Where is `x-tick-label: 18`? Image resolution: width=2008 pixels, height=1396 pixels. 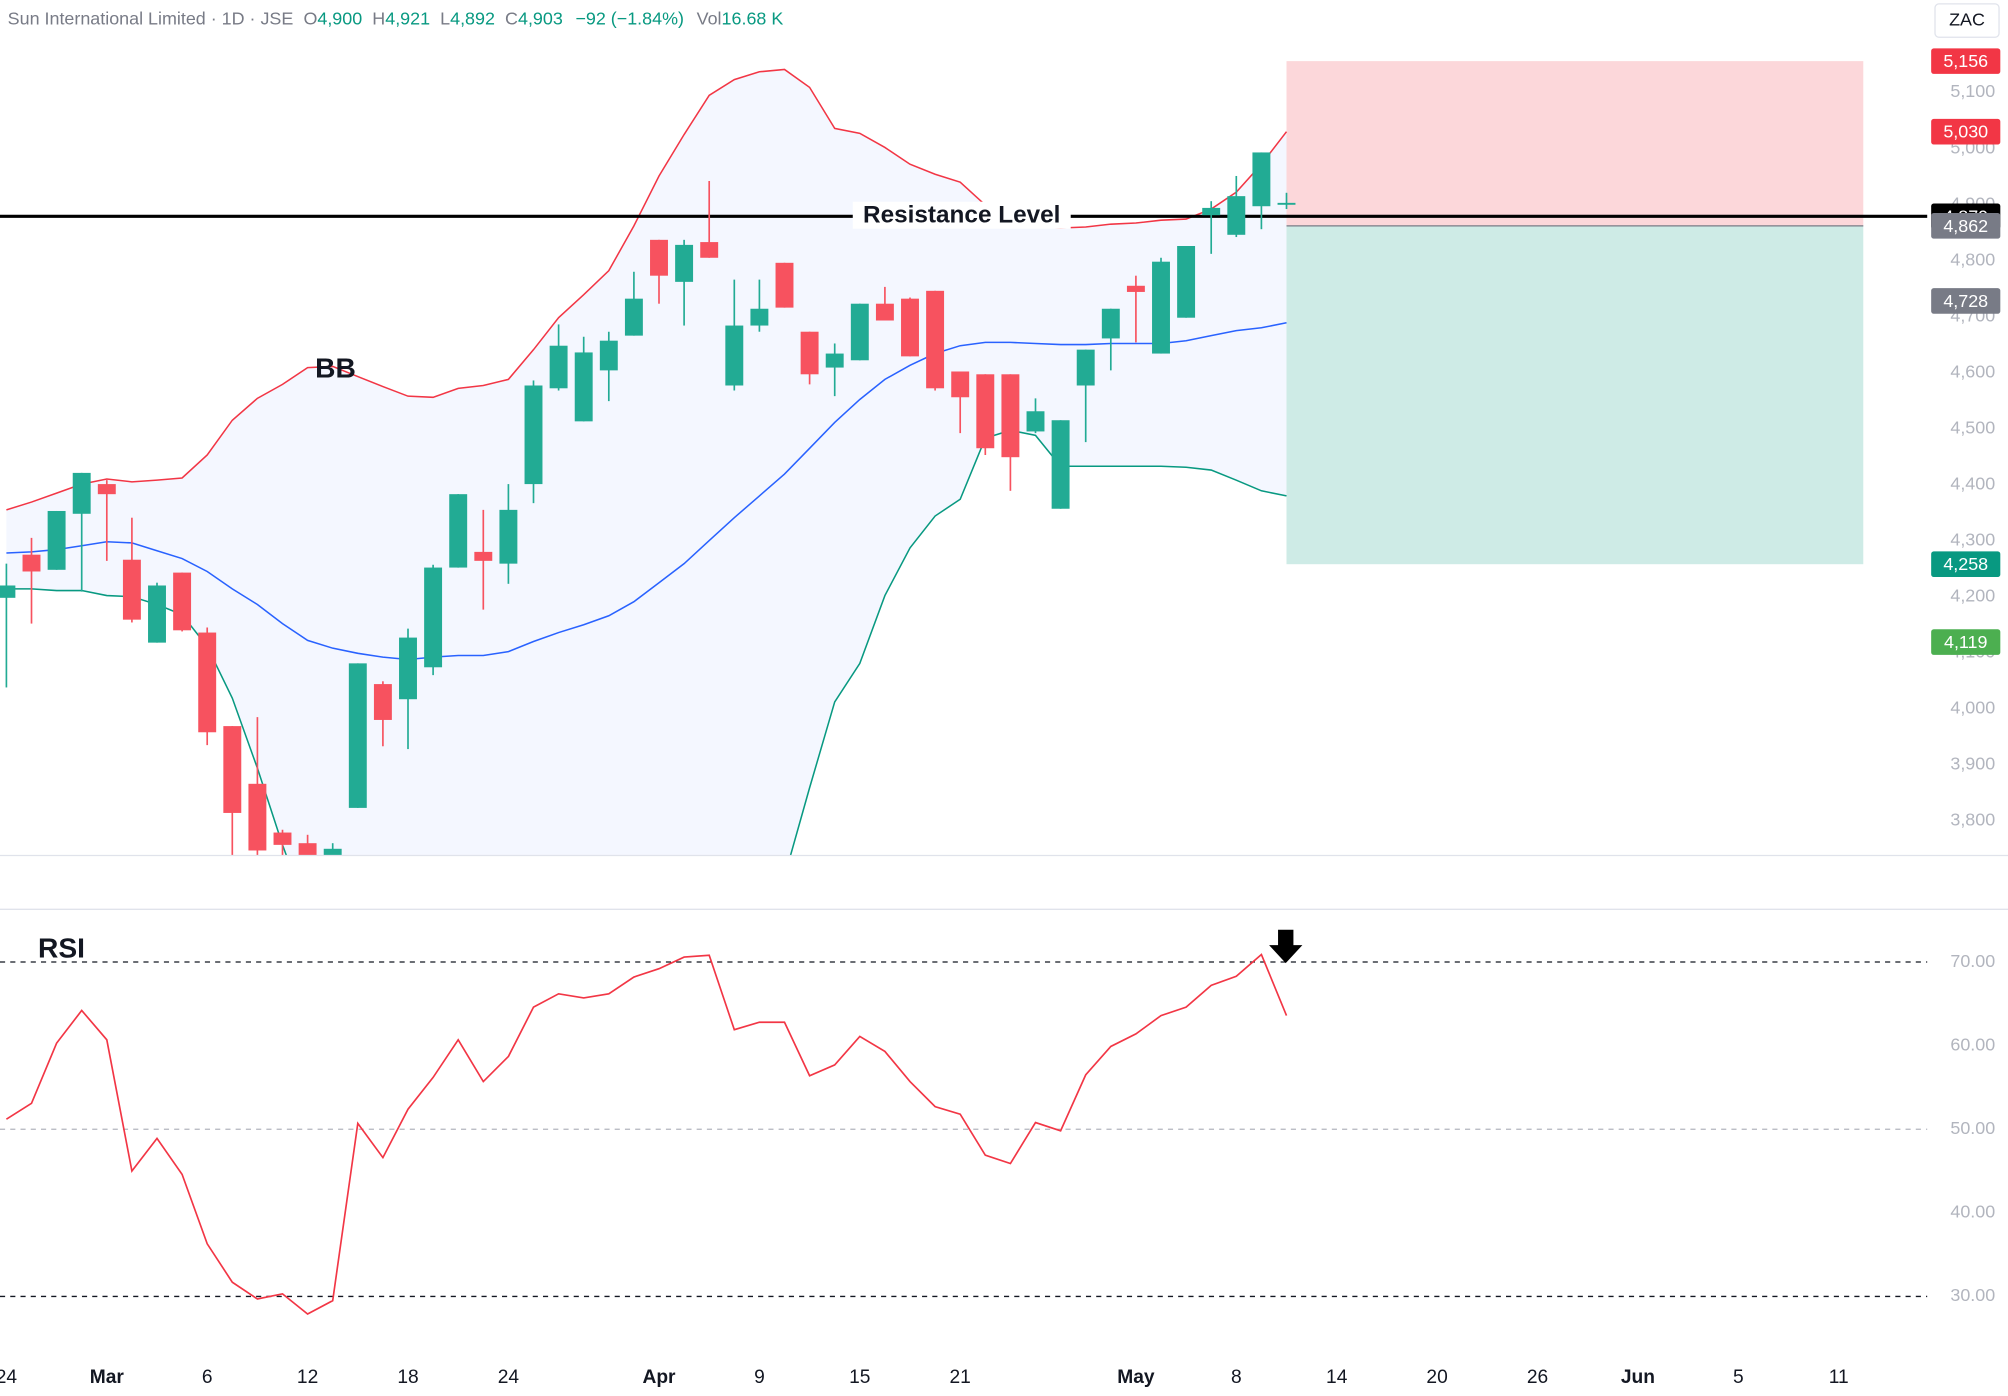 x-tick-label: 18 is located at coordinates (407, 1377).